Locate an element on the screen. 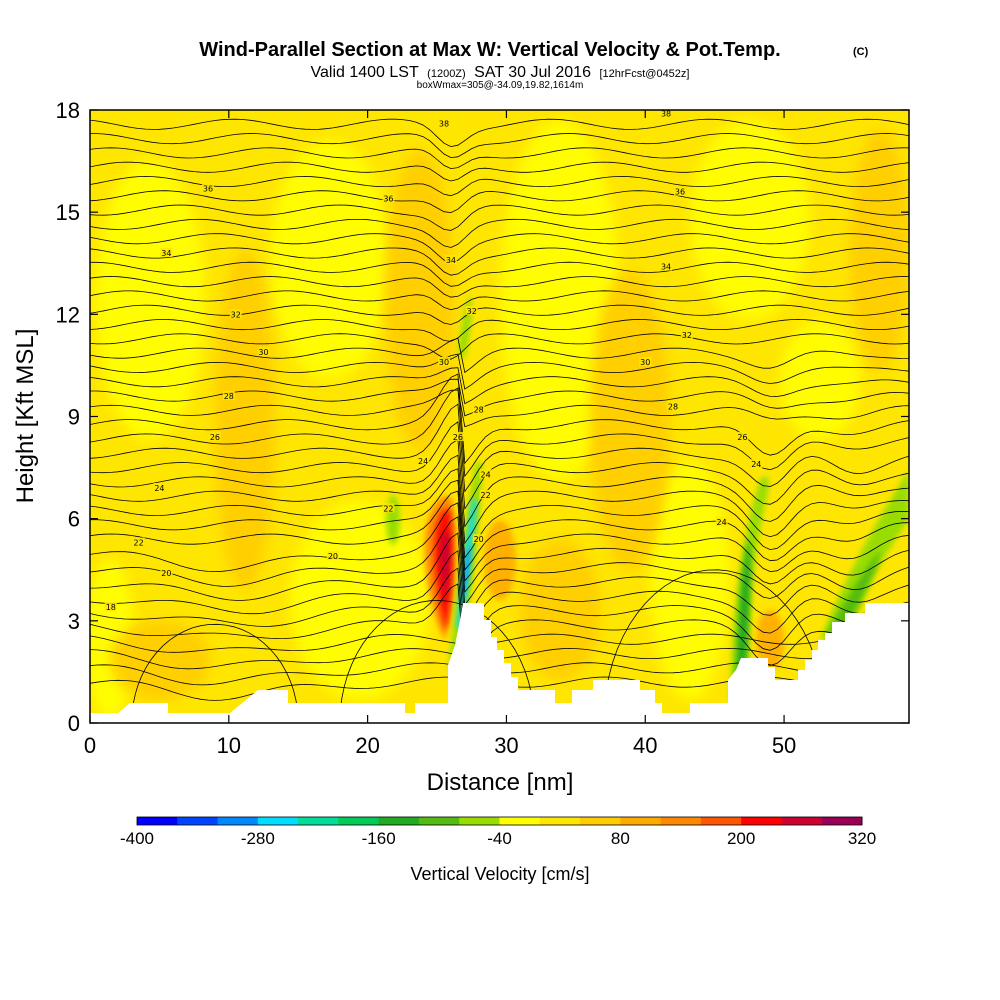 The width and height of the screenshot is (1000, 1000). colorbar-title: Vertical Velocity [cm/s] is located at coordinates (499, 874).